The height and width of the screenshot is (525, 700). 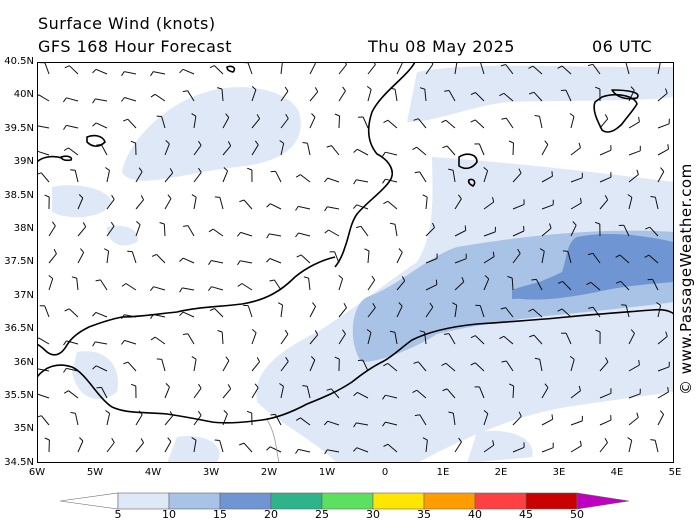 I want to click on forecast-model: GFS 168 Hour Forecast, so click(x=135, y=46).